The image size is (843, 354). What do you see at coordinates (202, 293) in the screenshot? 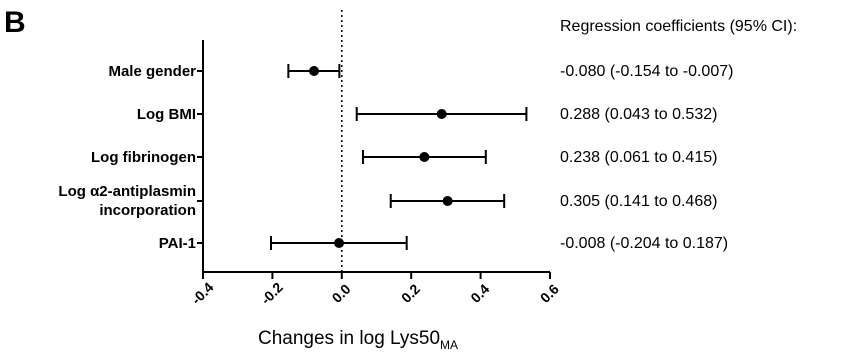
I see `x-tick-label: -0.4` at bounding box center [202, 293].